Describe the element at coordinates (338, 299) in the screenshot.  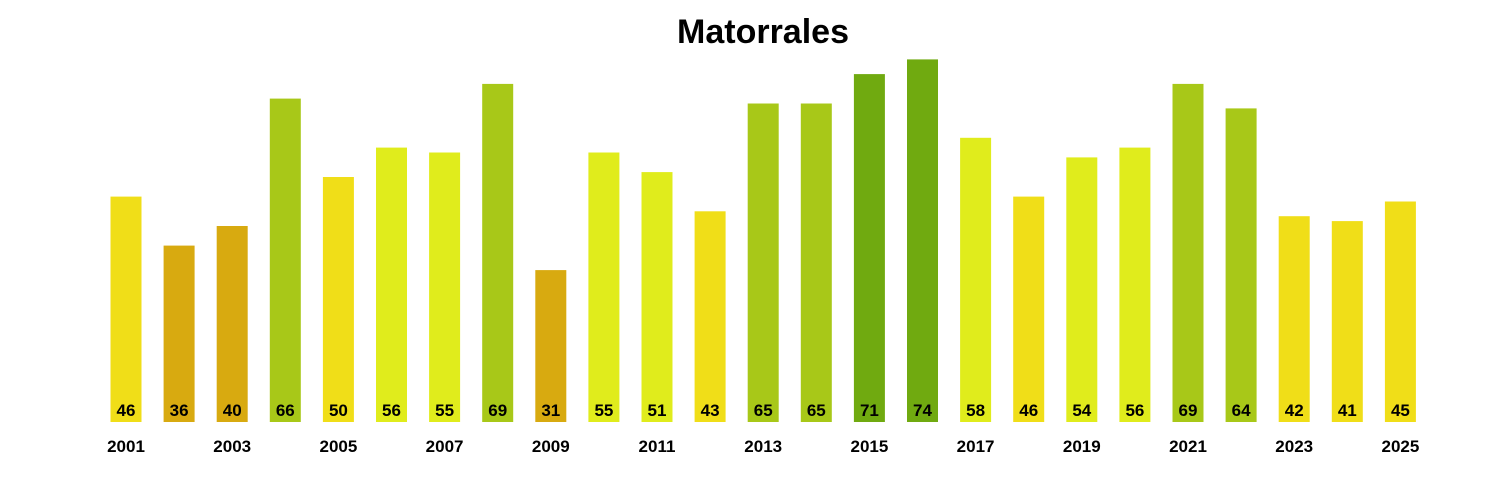
I see `bar-2005` at that location.